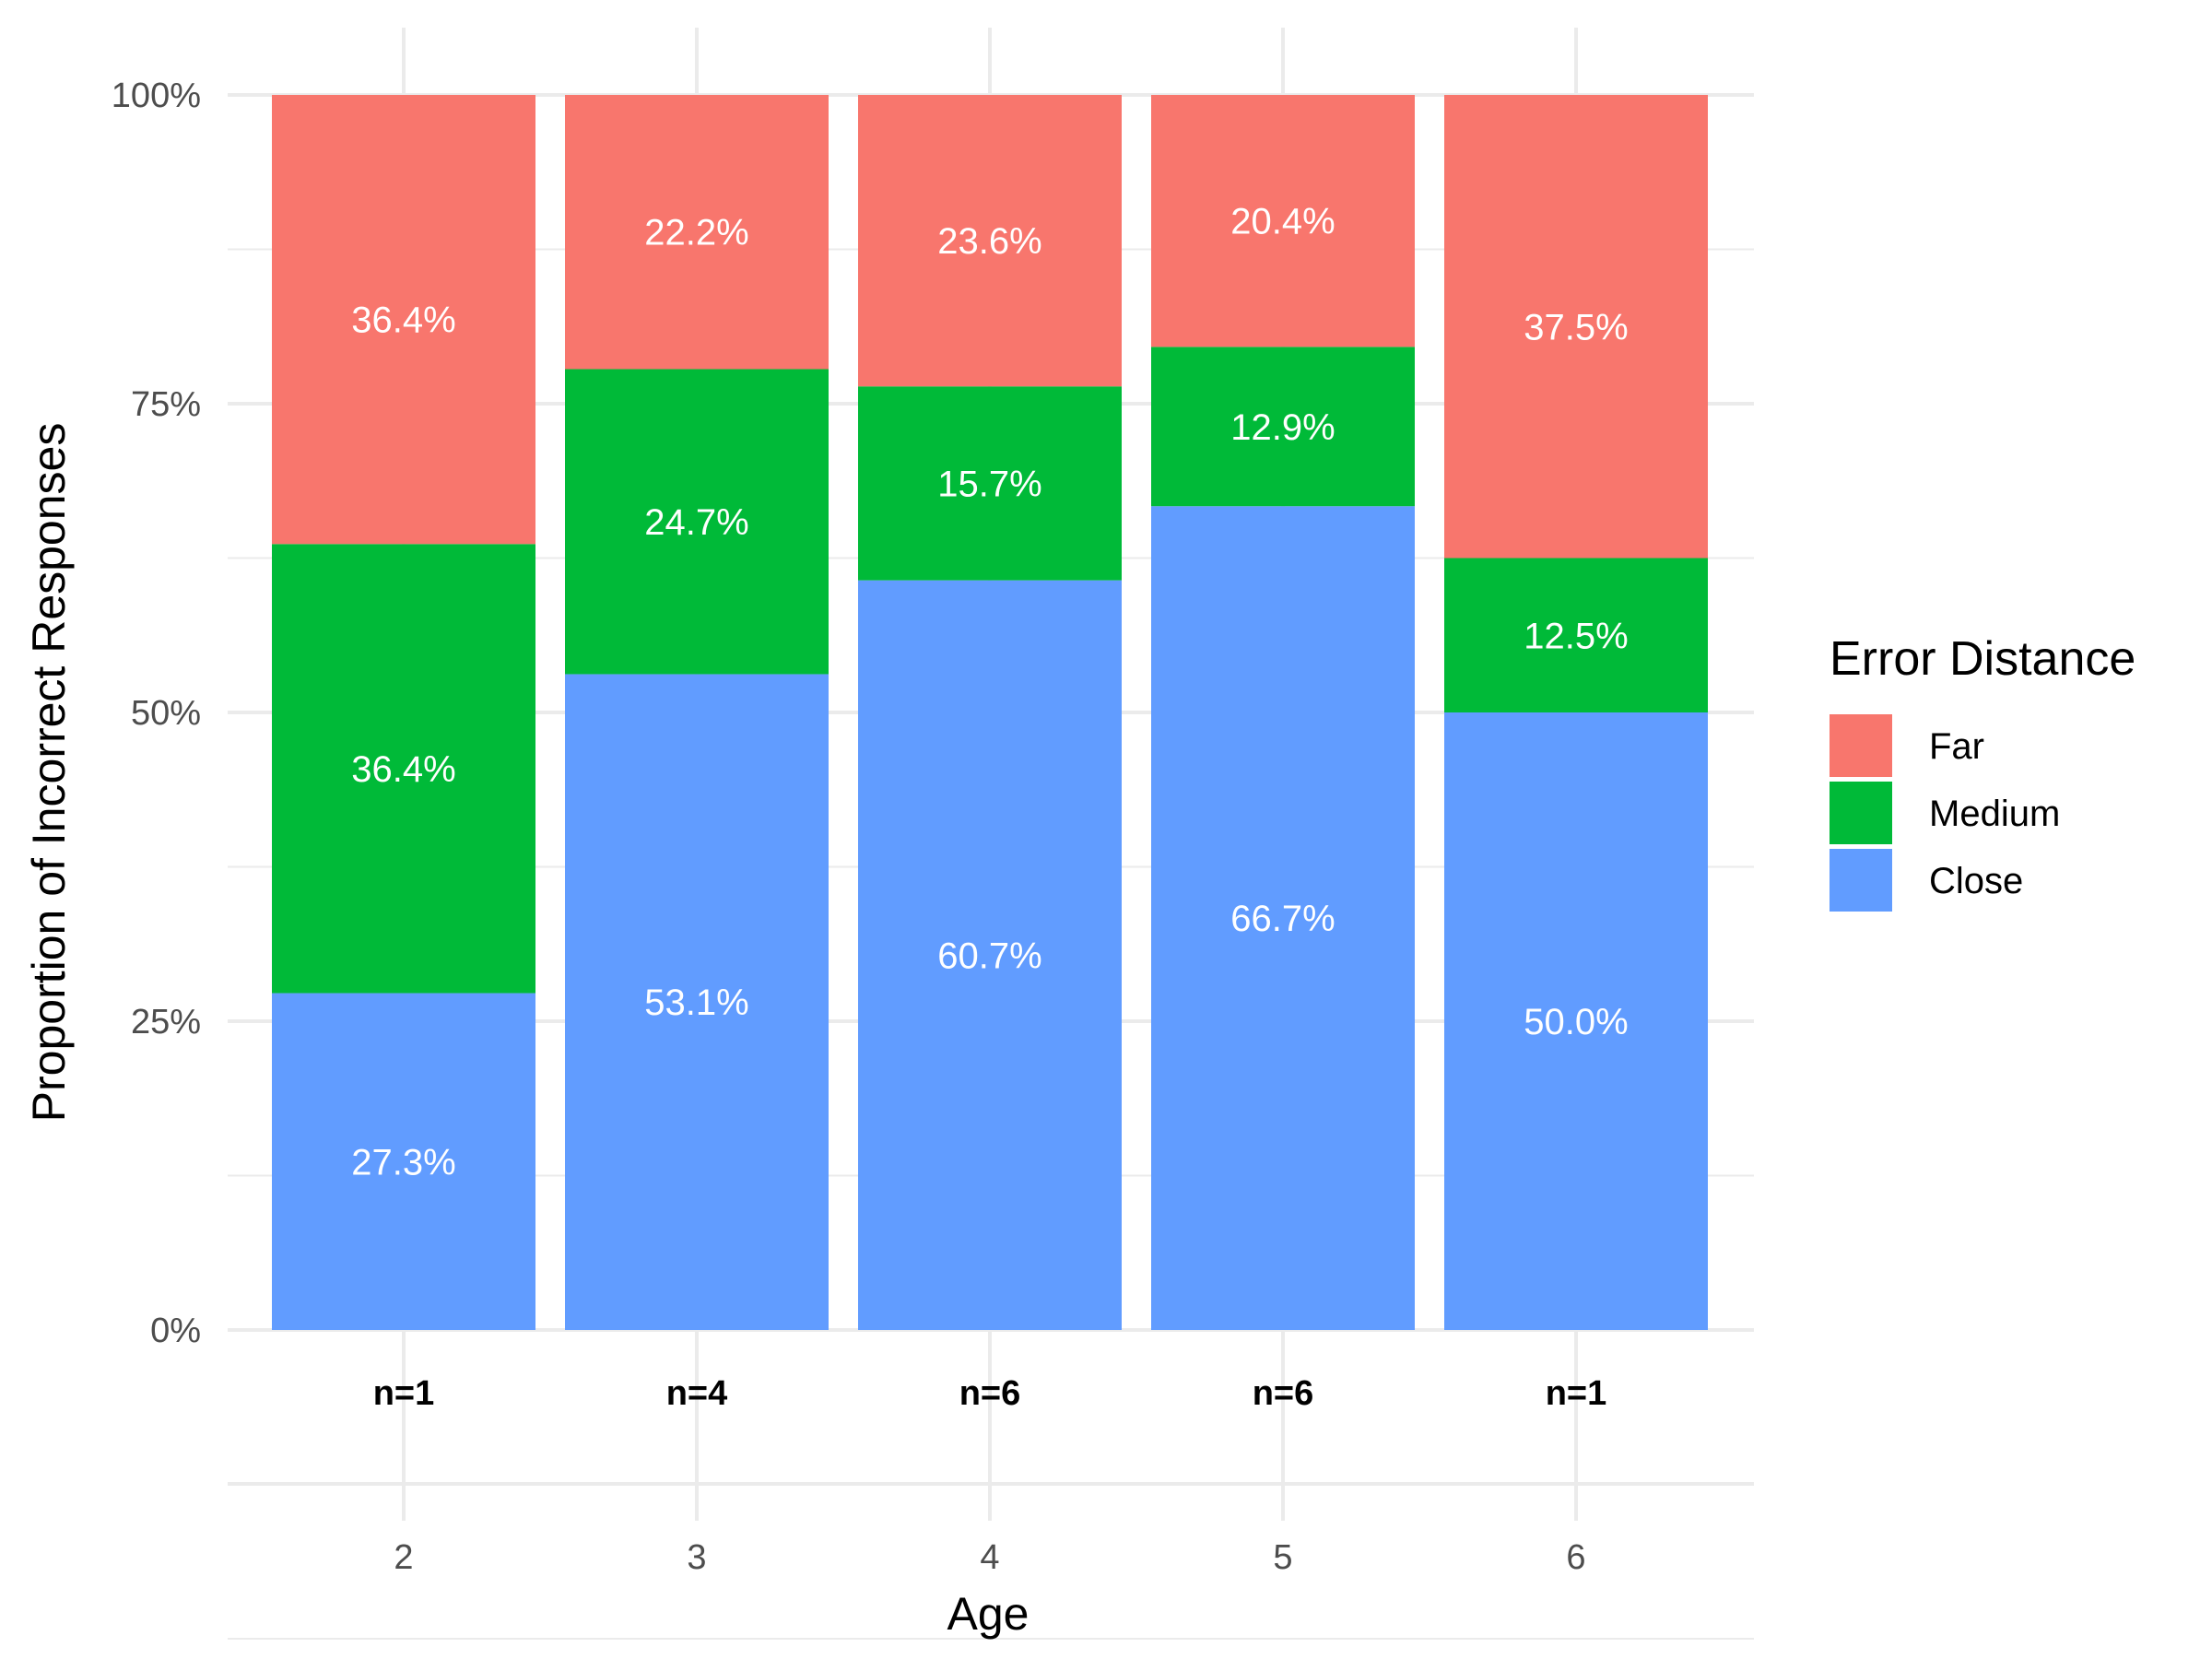 The width and height of the screenshot is (2212, 1659). Describe the element at coordinates (988, 1614) in the screenshot. I see `x-axis-title: Age` at that location.